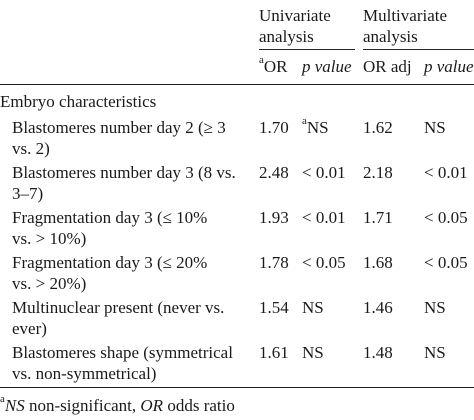 Image resolution: width=474 pixels, height=420 pixels. I want to click on row-label: Blastomeres number day 2 (≥ 3 vs. 2), so click(119, 138).